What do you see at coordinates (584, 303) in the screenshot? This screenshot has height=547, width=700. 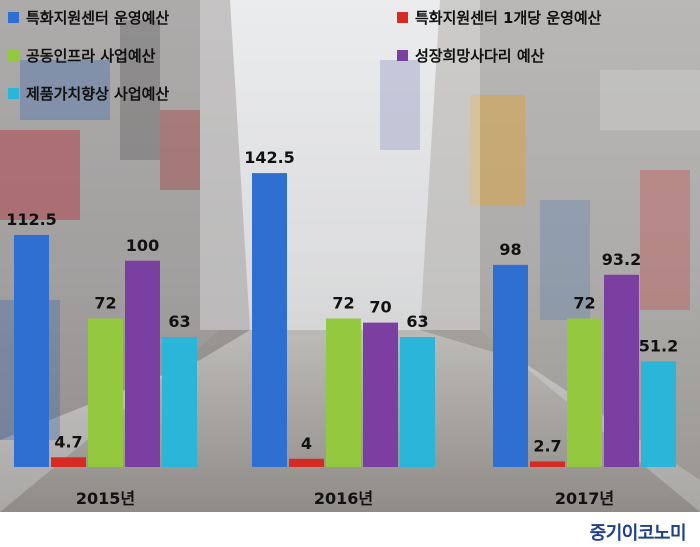 I see `value-label-3-3: 72` at bounding box center [584, 303].